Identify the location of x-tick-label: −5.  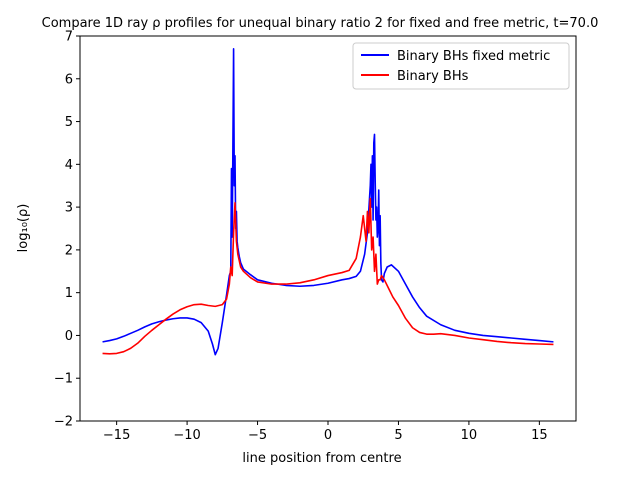
(257, 435).